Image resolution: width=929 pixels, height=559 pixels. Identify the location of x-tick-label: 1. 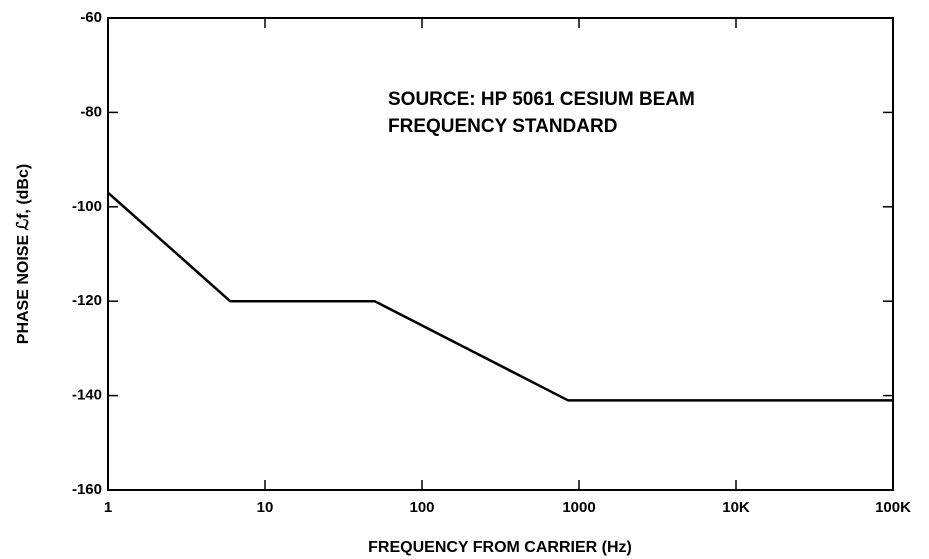
(108, 507).